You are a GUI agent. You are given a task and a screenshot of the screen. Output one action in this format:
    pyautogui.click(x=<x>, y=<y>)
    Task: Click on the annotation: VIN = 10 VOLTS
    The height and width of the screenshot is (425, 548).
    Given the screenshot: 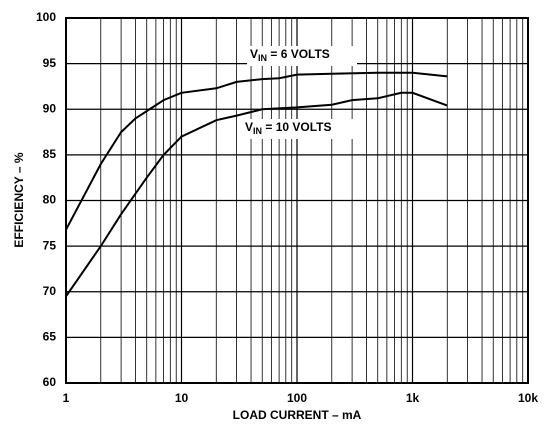 What is the action you would take?
    pyautogui.click(x=288, y=128)
    